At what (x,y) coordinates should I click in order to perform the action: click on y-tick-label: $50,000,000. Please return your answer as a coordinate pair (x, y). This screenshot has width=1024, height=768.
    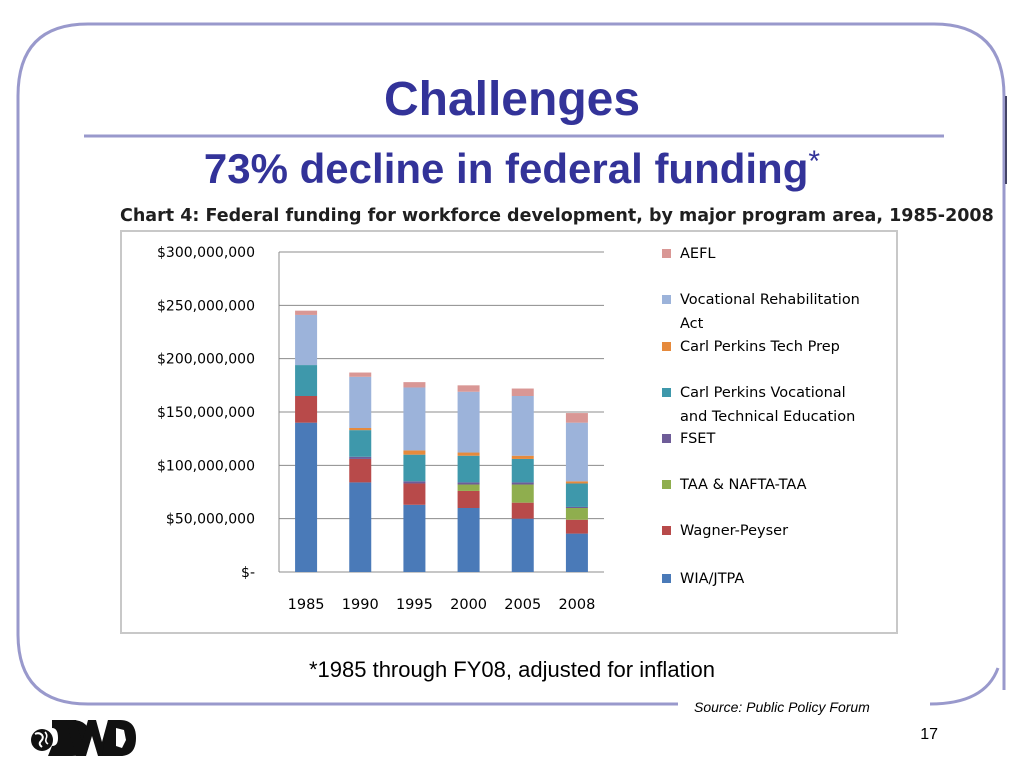
    Looking at the image, I should click on (210, 520).